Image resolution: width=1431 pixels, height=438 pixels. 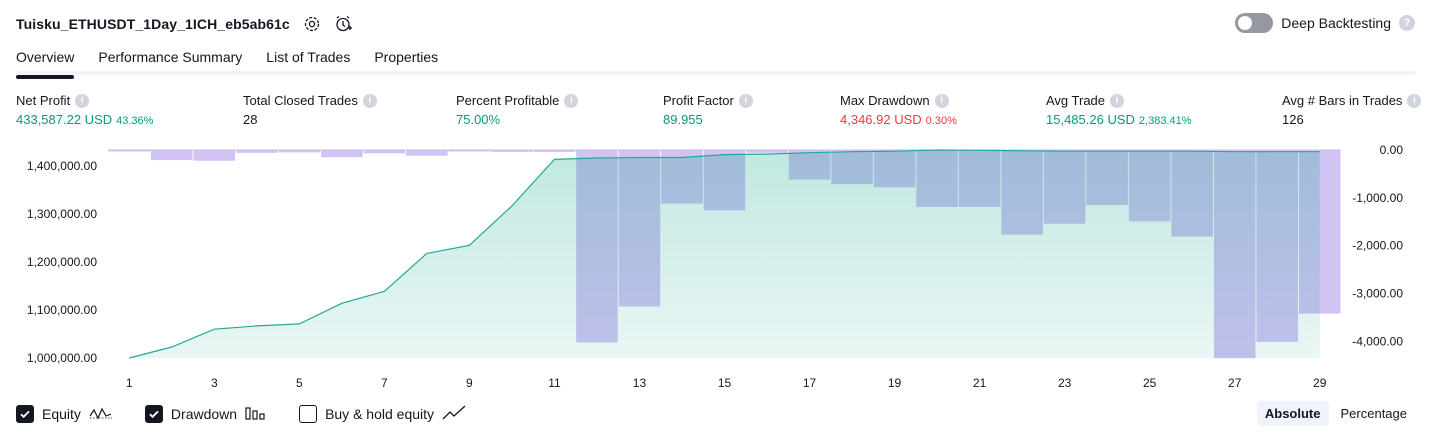 I want to click on metric-percent: 43.36%, so click(x=134, y=121).